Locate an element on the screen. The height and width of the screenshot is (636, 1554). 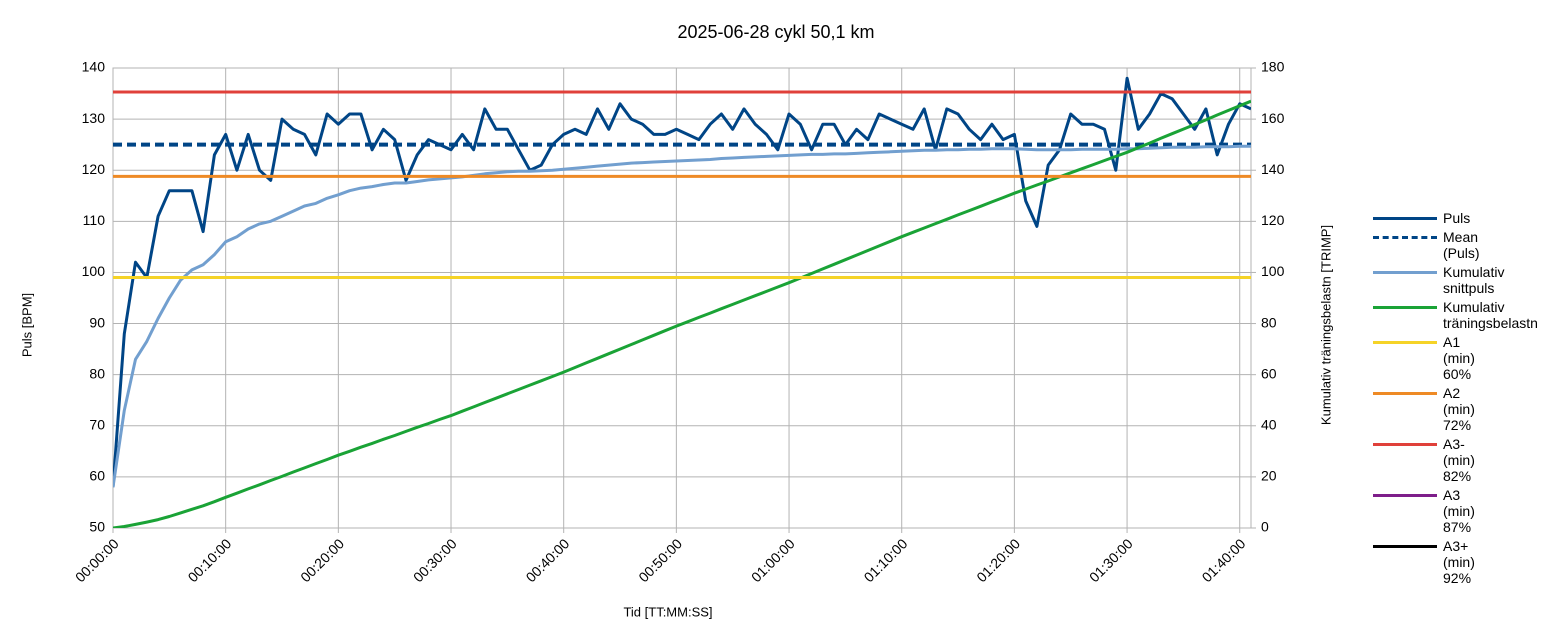
legend-label: A3 (min) 87% is located at coordinates (1459, 511).